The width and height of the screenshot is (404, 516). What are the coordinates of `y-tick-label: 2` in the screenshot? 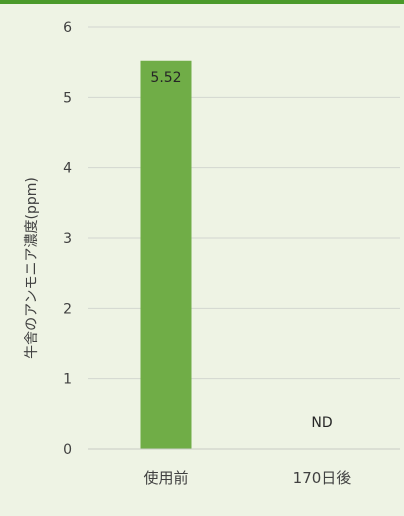 It's located at (67, 309).